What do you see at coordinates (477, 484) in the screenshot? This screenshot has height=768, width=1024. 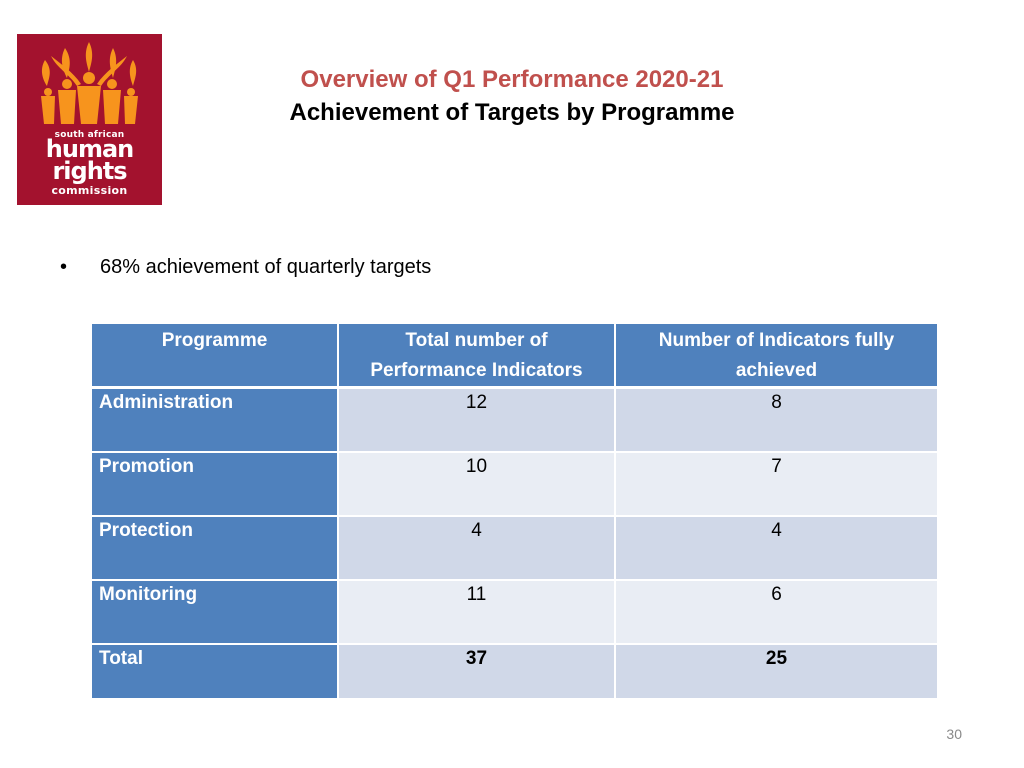 I see `row-total: 10` at bounding box center [477, 484].